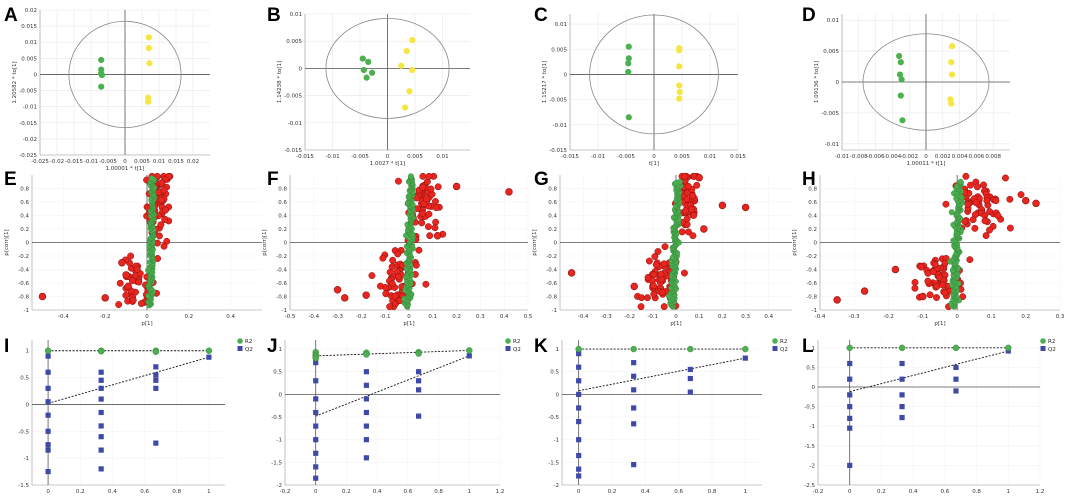 Image resolution: width=1065 pixels, height=498 pixels. I want to click on y-tick-label: -0.4, so click(23, 271).